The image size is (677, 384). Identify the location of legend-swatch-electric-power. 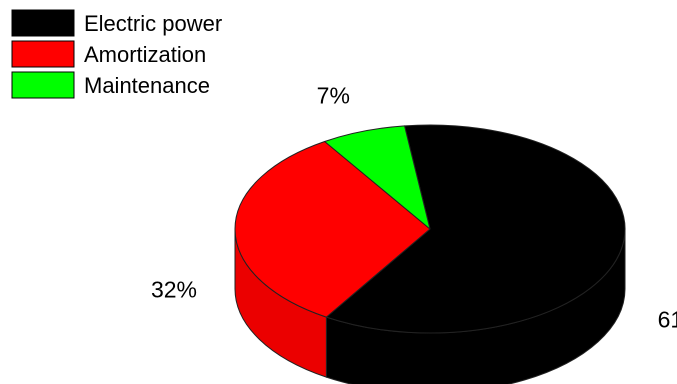
(43, 23).